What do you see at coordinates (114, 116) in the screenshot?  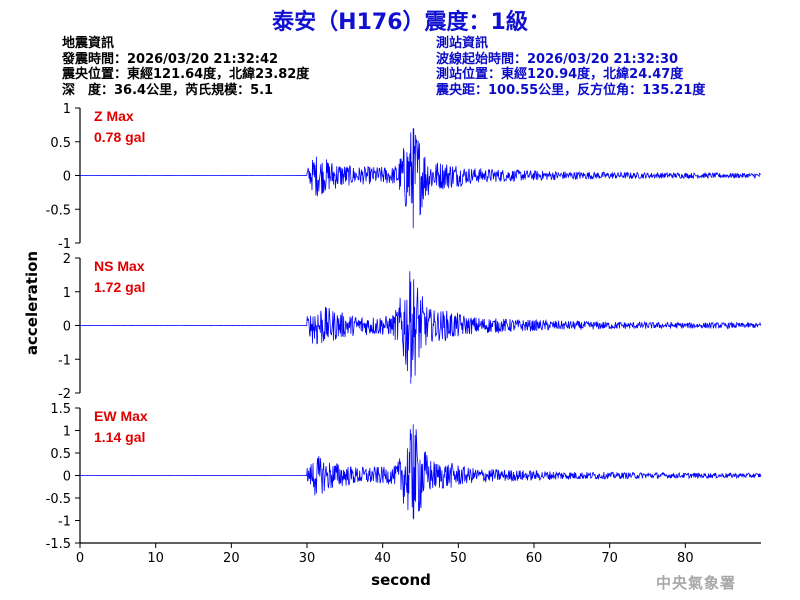 I see `max-label-z: Z Max` at bounding box center [114, 116].